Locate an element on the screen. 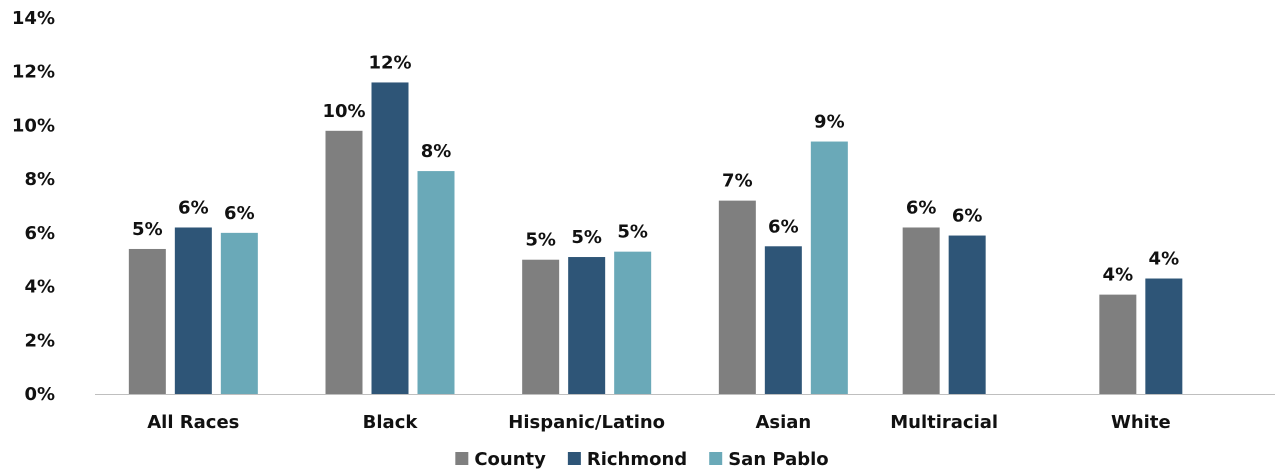 The width and height of the screenshot is (1285, 475). legend-label: Richmond is located at coordinates (637, 459).